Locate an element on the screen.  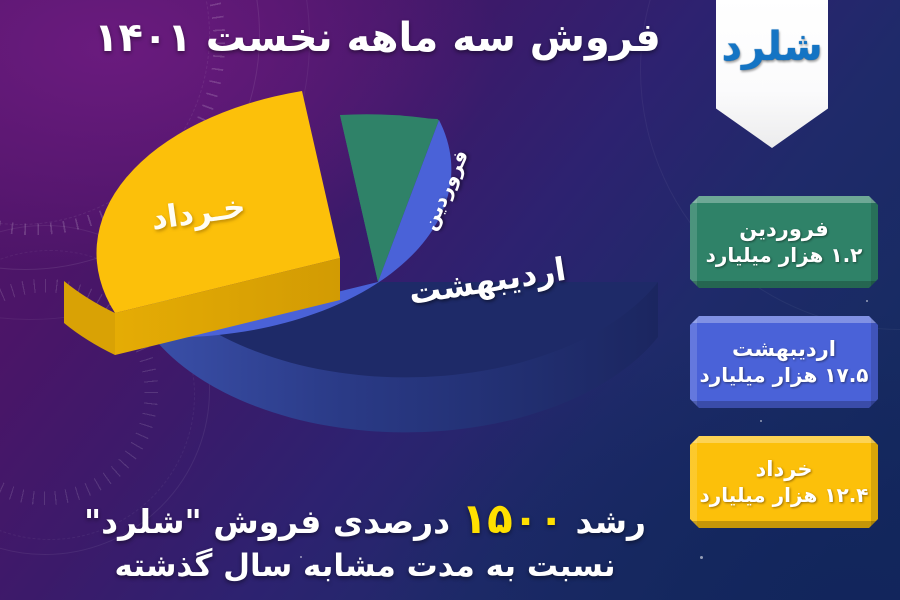
ticker-symbol: شلرد is located at coordinates (772, 47).